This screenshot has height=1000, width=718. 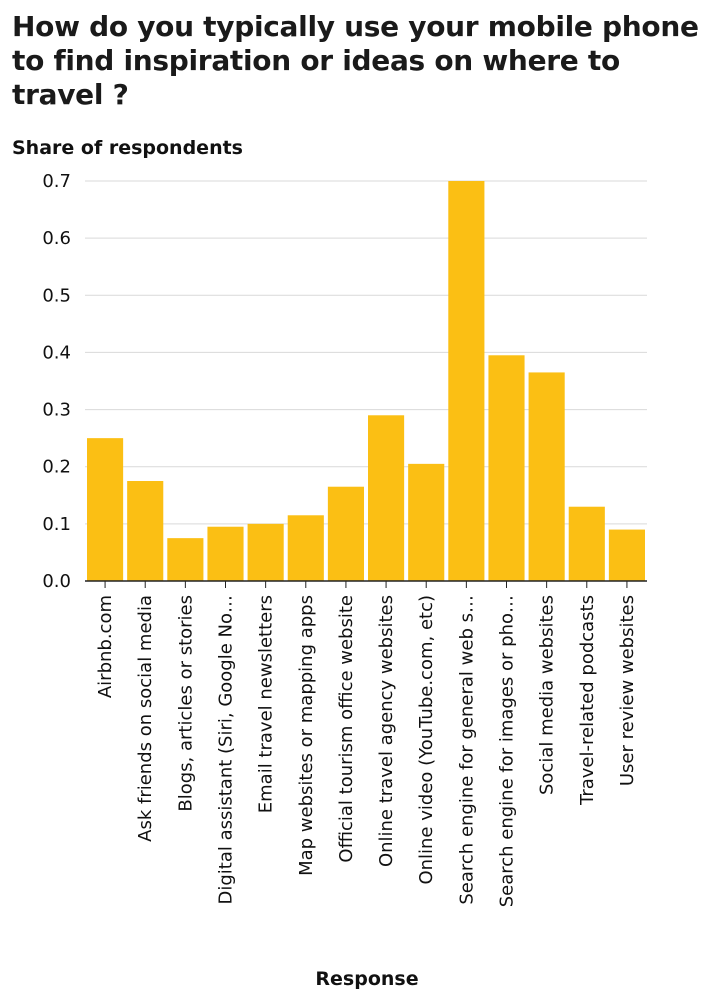 I want to click on y-tick-label: 0.4, so click(x=56, y=352).